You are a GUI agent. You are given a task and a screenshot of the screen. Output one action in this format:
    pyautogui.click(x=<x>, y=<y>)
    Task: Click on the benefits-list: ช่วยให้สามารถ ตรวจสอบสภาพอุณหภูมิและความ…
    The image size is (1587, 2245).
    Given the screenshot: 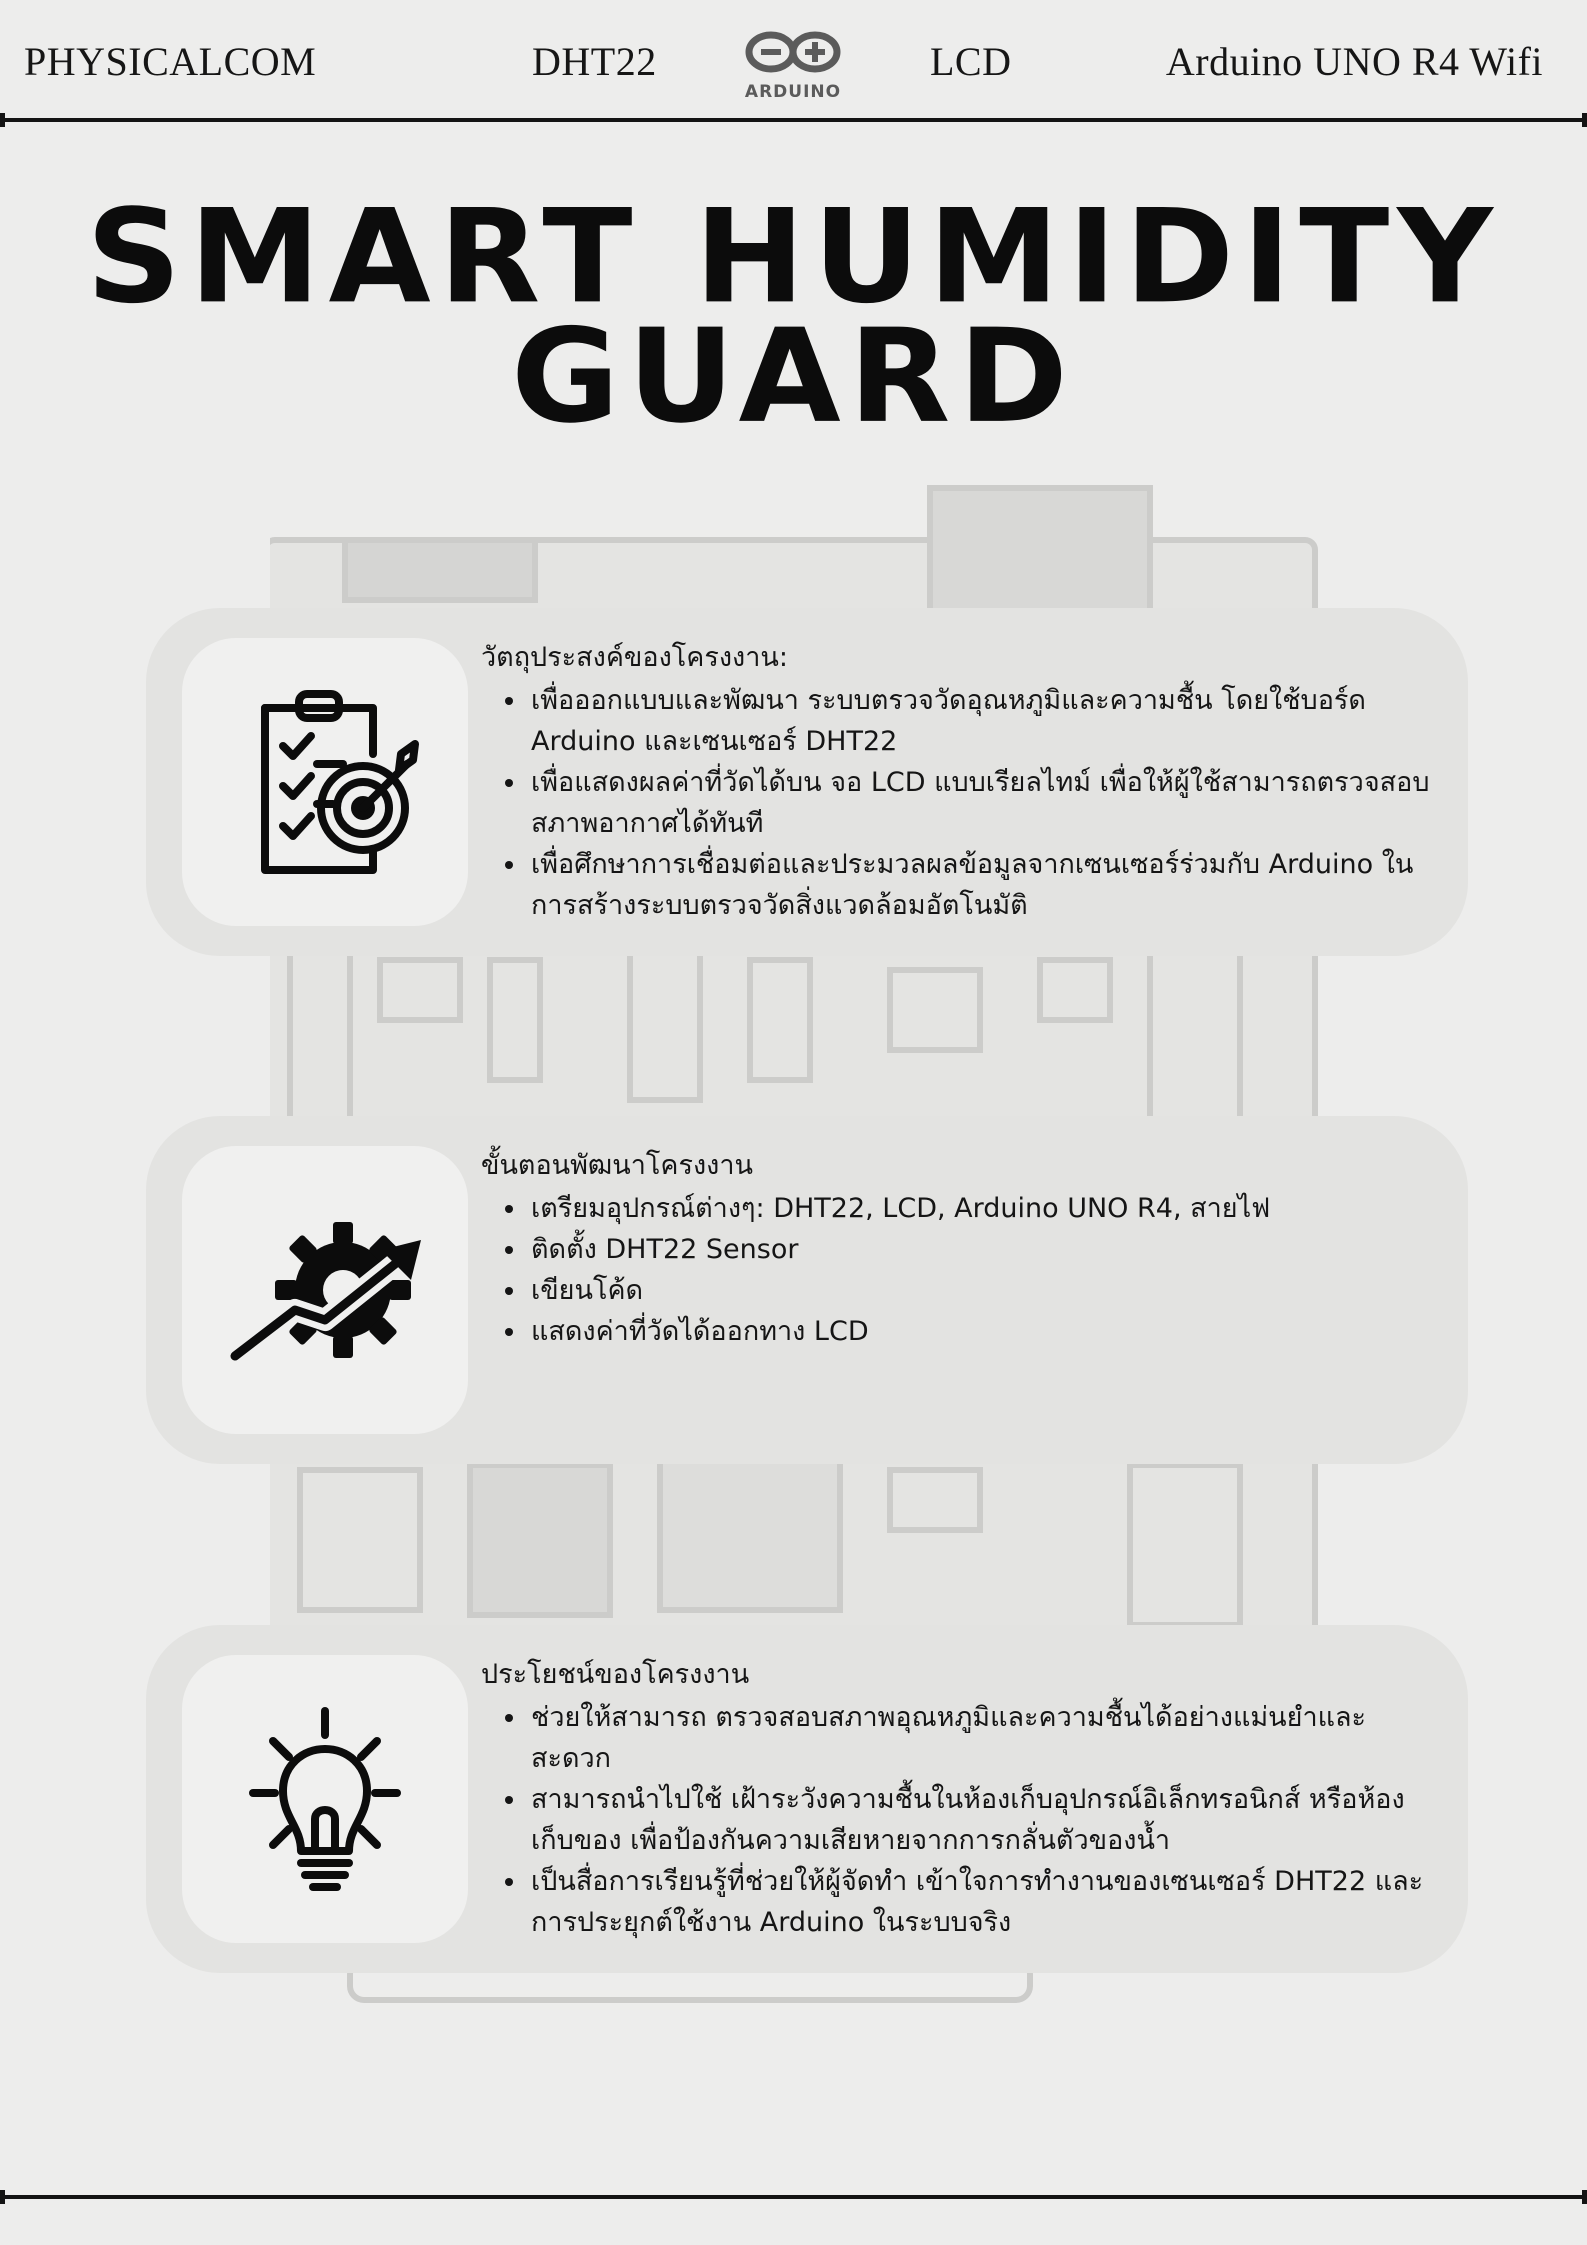 What is the action you would take?
    pyautogui.click(x=961, y=1820)
    